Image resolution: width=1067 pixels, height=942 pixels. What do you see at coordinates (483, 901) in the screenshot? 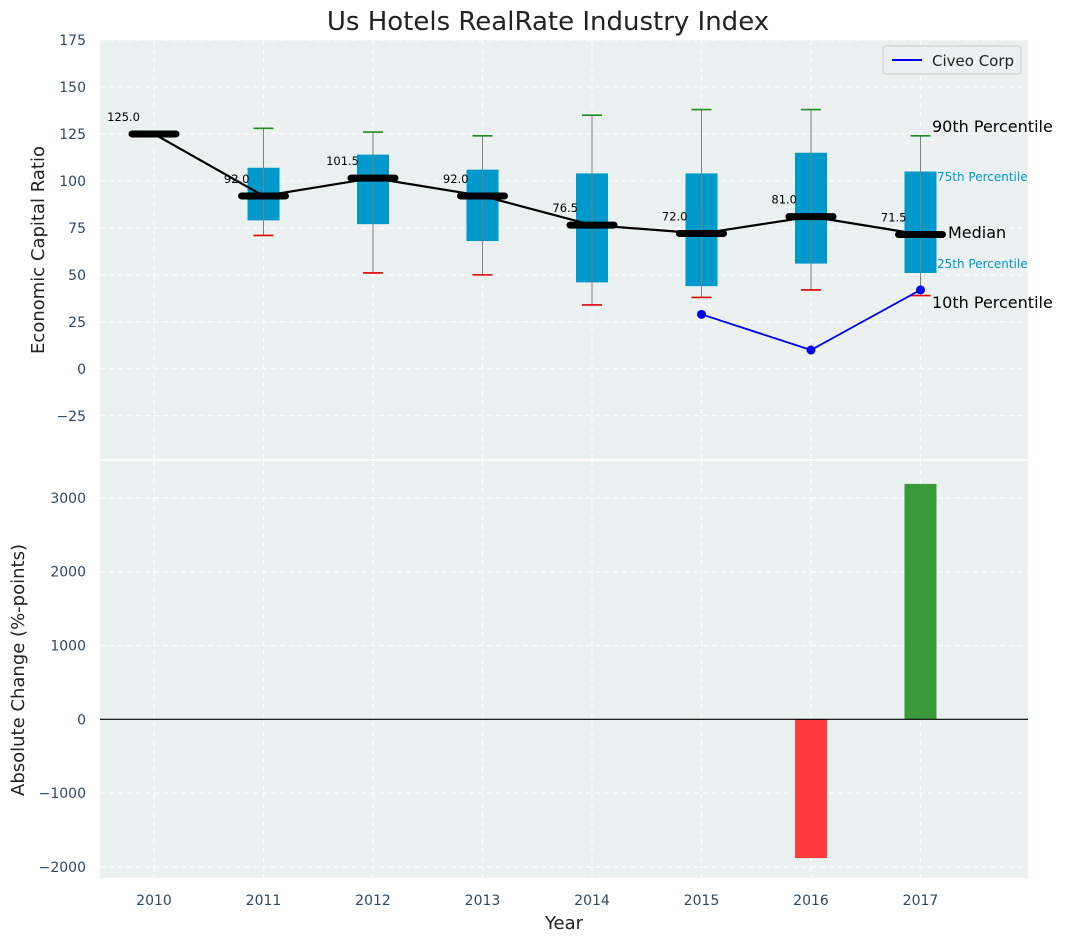
I see `x-tick-label-2013: 2013` at bounding box center [483, 901].